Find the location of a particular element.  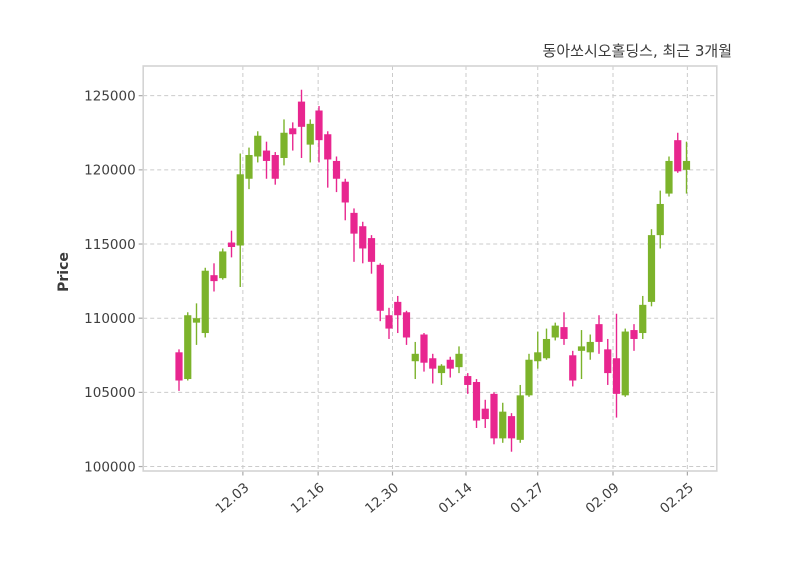

y-tick-label: 110000 is located at coordinates (110, 319).